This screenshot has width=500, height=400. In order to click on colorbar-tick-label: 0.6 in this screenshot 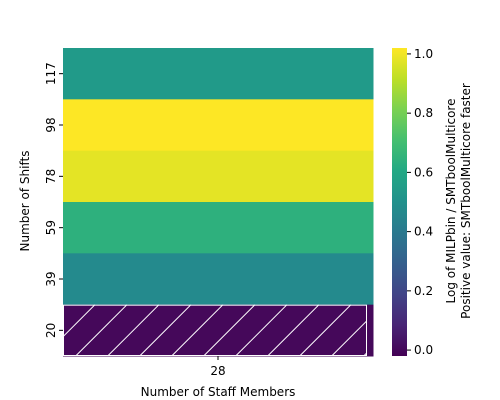, I will do `click(423, 172)`.